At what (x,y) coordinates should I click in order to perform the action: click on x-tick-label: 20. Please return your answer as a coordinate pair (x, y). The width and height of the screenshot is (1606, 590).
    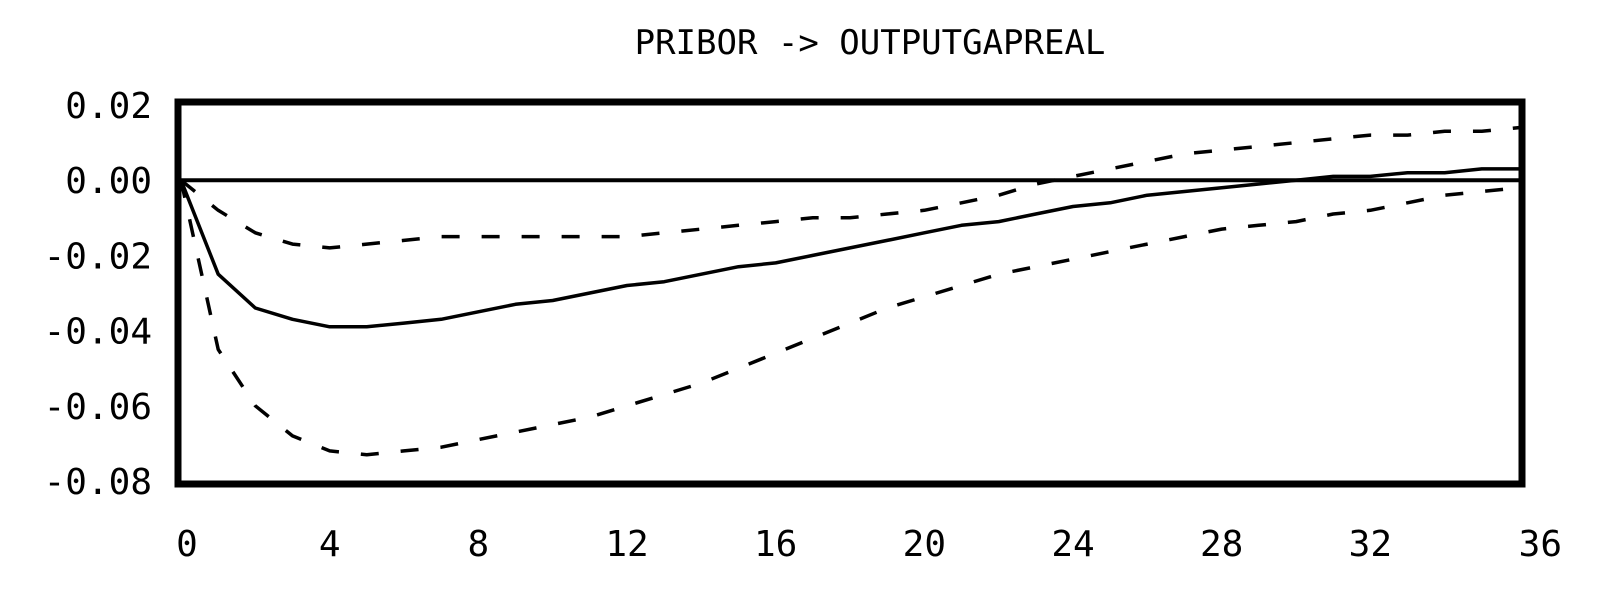
    Looking at the image, I should click on (924, 544).